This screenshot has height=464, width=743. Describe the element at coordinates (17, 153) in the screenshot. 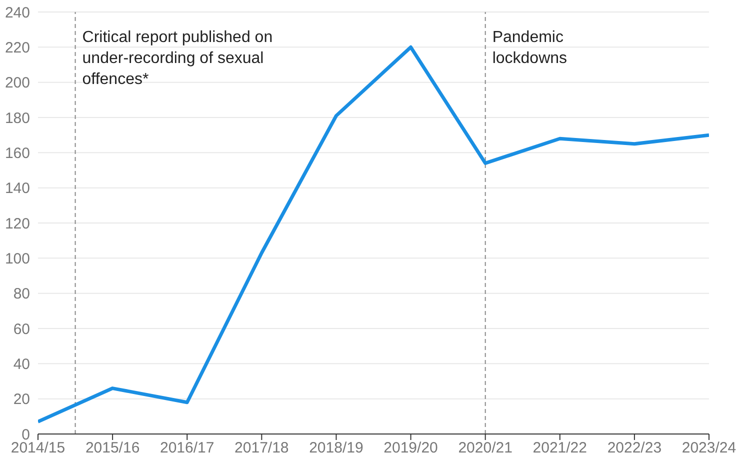

I see `y-tick-label: 160` at that location.